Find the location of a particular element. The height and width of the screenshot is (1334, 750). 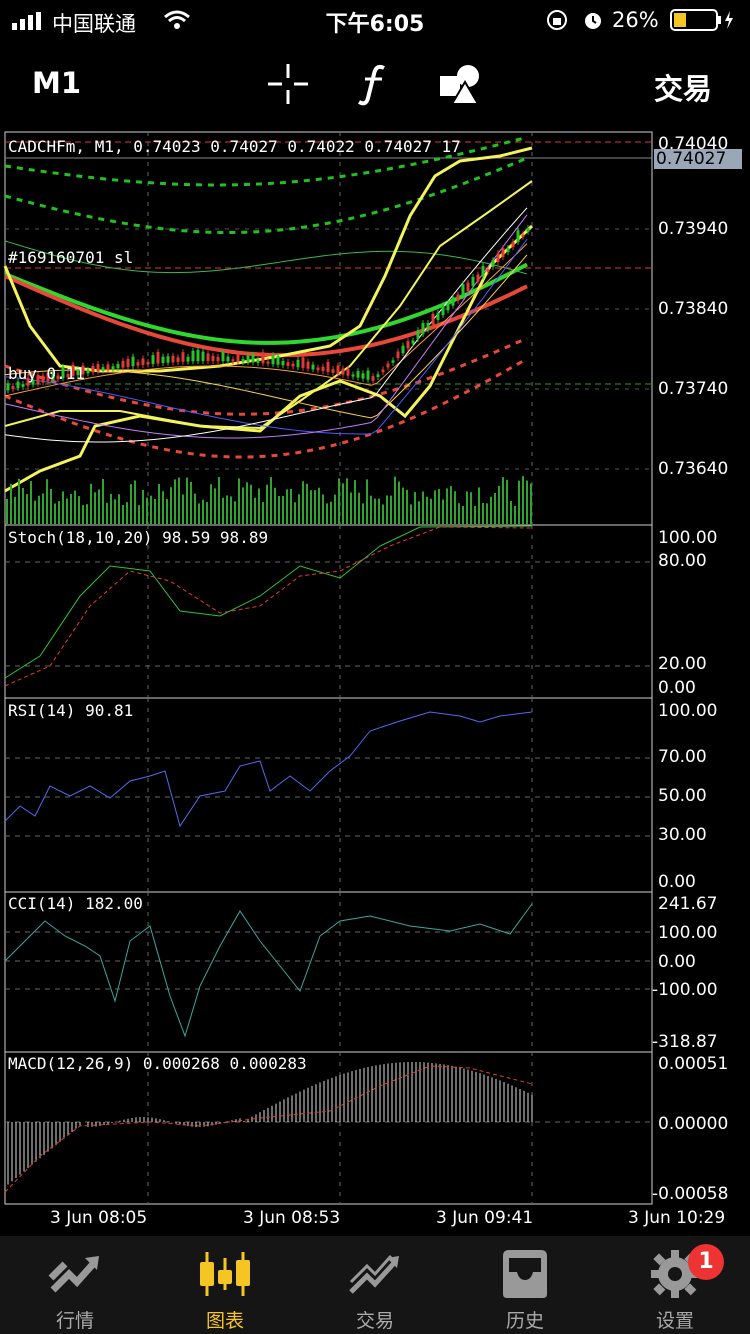

current-price-tag: 0.74027 is located at coordinates (698, 159).